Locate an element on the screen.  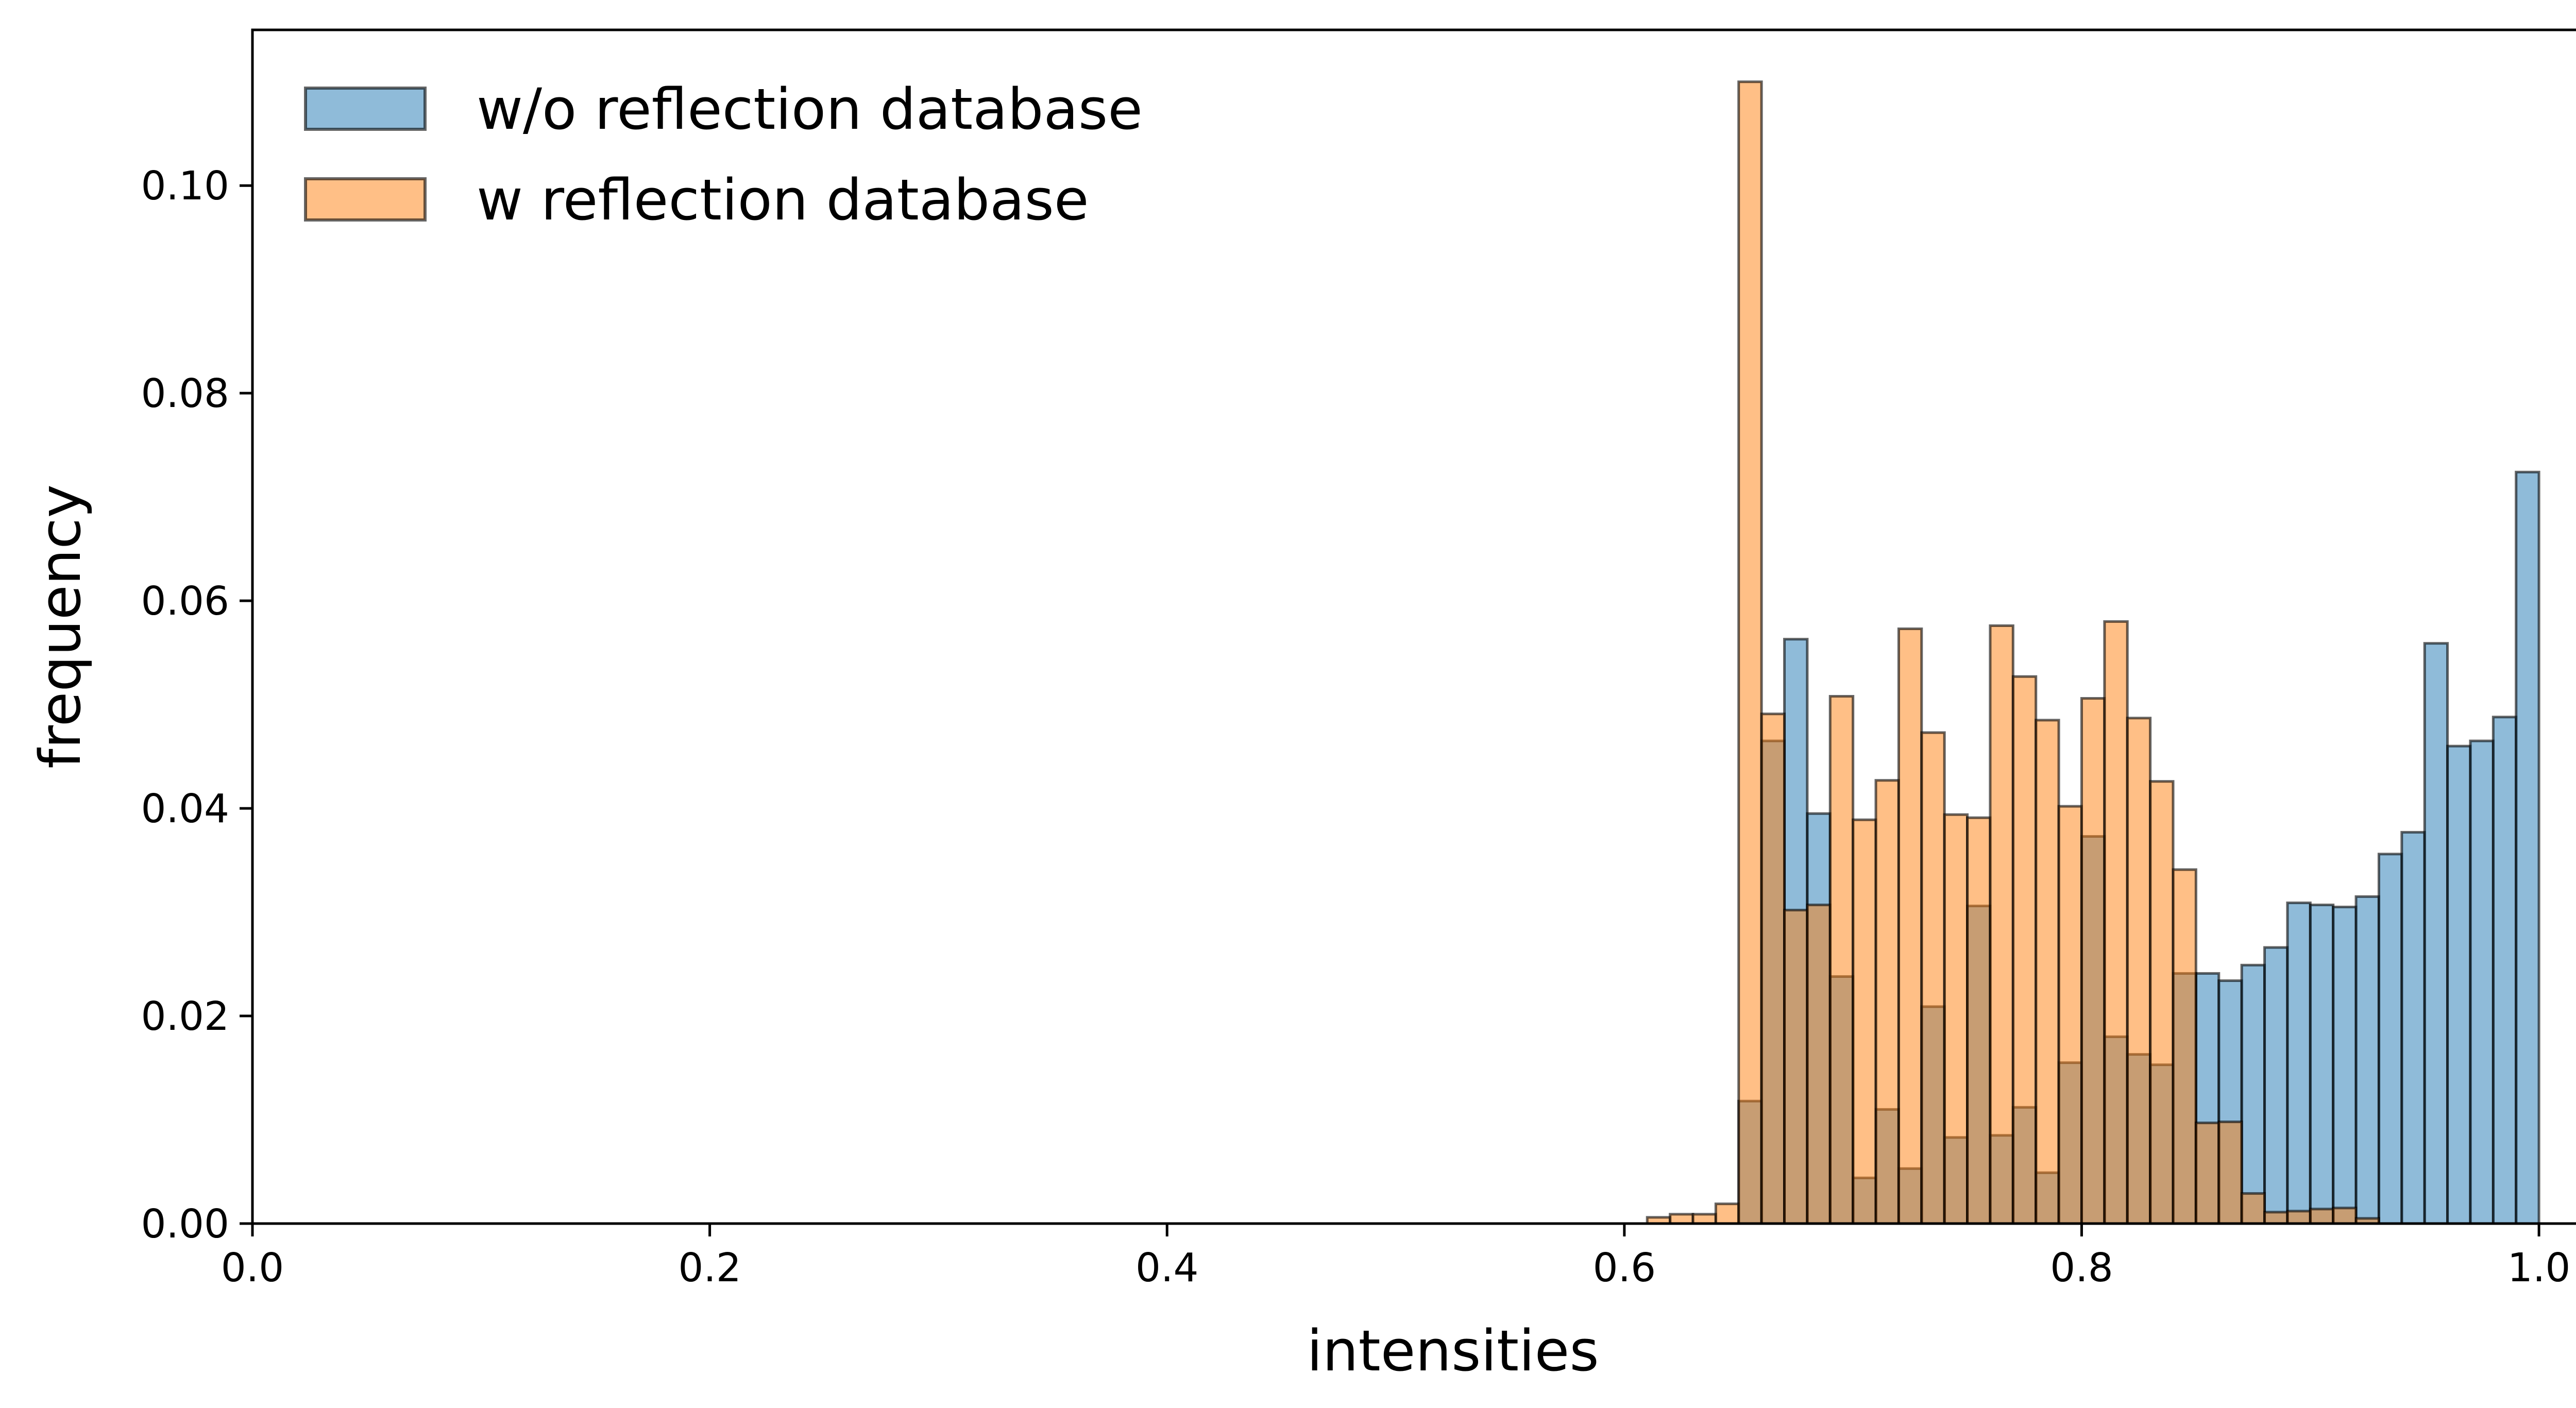
y-tick-label-5: 0.10 is located at coordinates (185, 186).